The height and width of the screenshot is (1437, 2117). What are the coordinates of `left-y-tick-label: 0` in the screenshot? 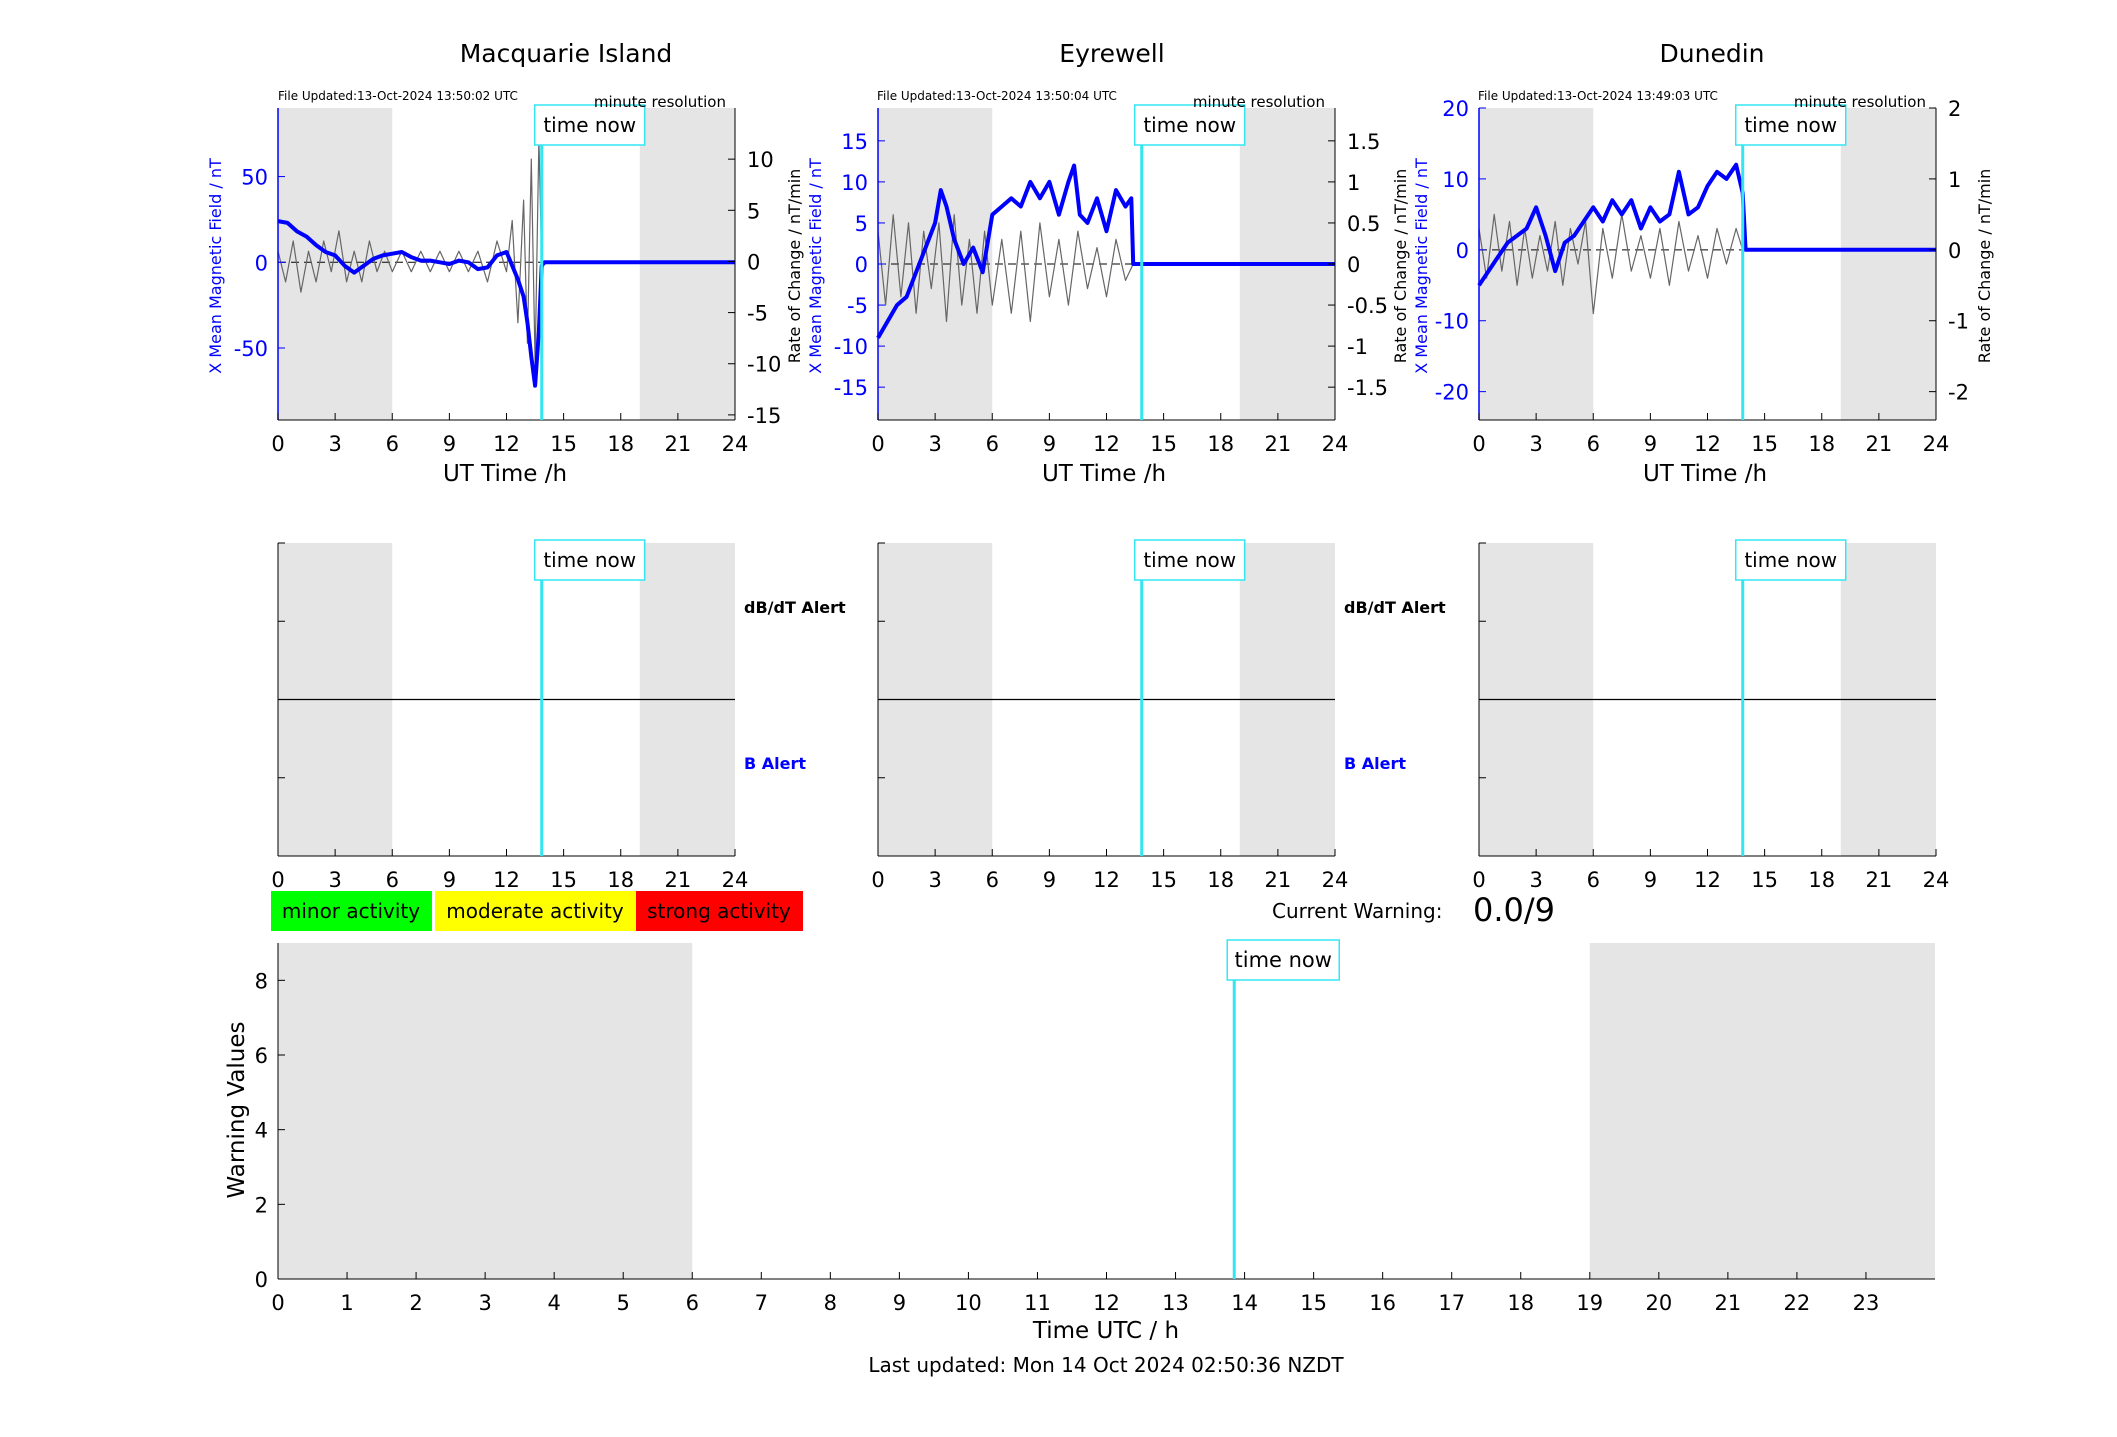 It's located at (261, 263).